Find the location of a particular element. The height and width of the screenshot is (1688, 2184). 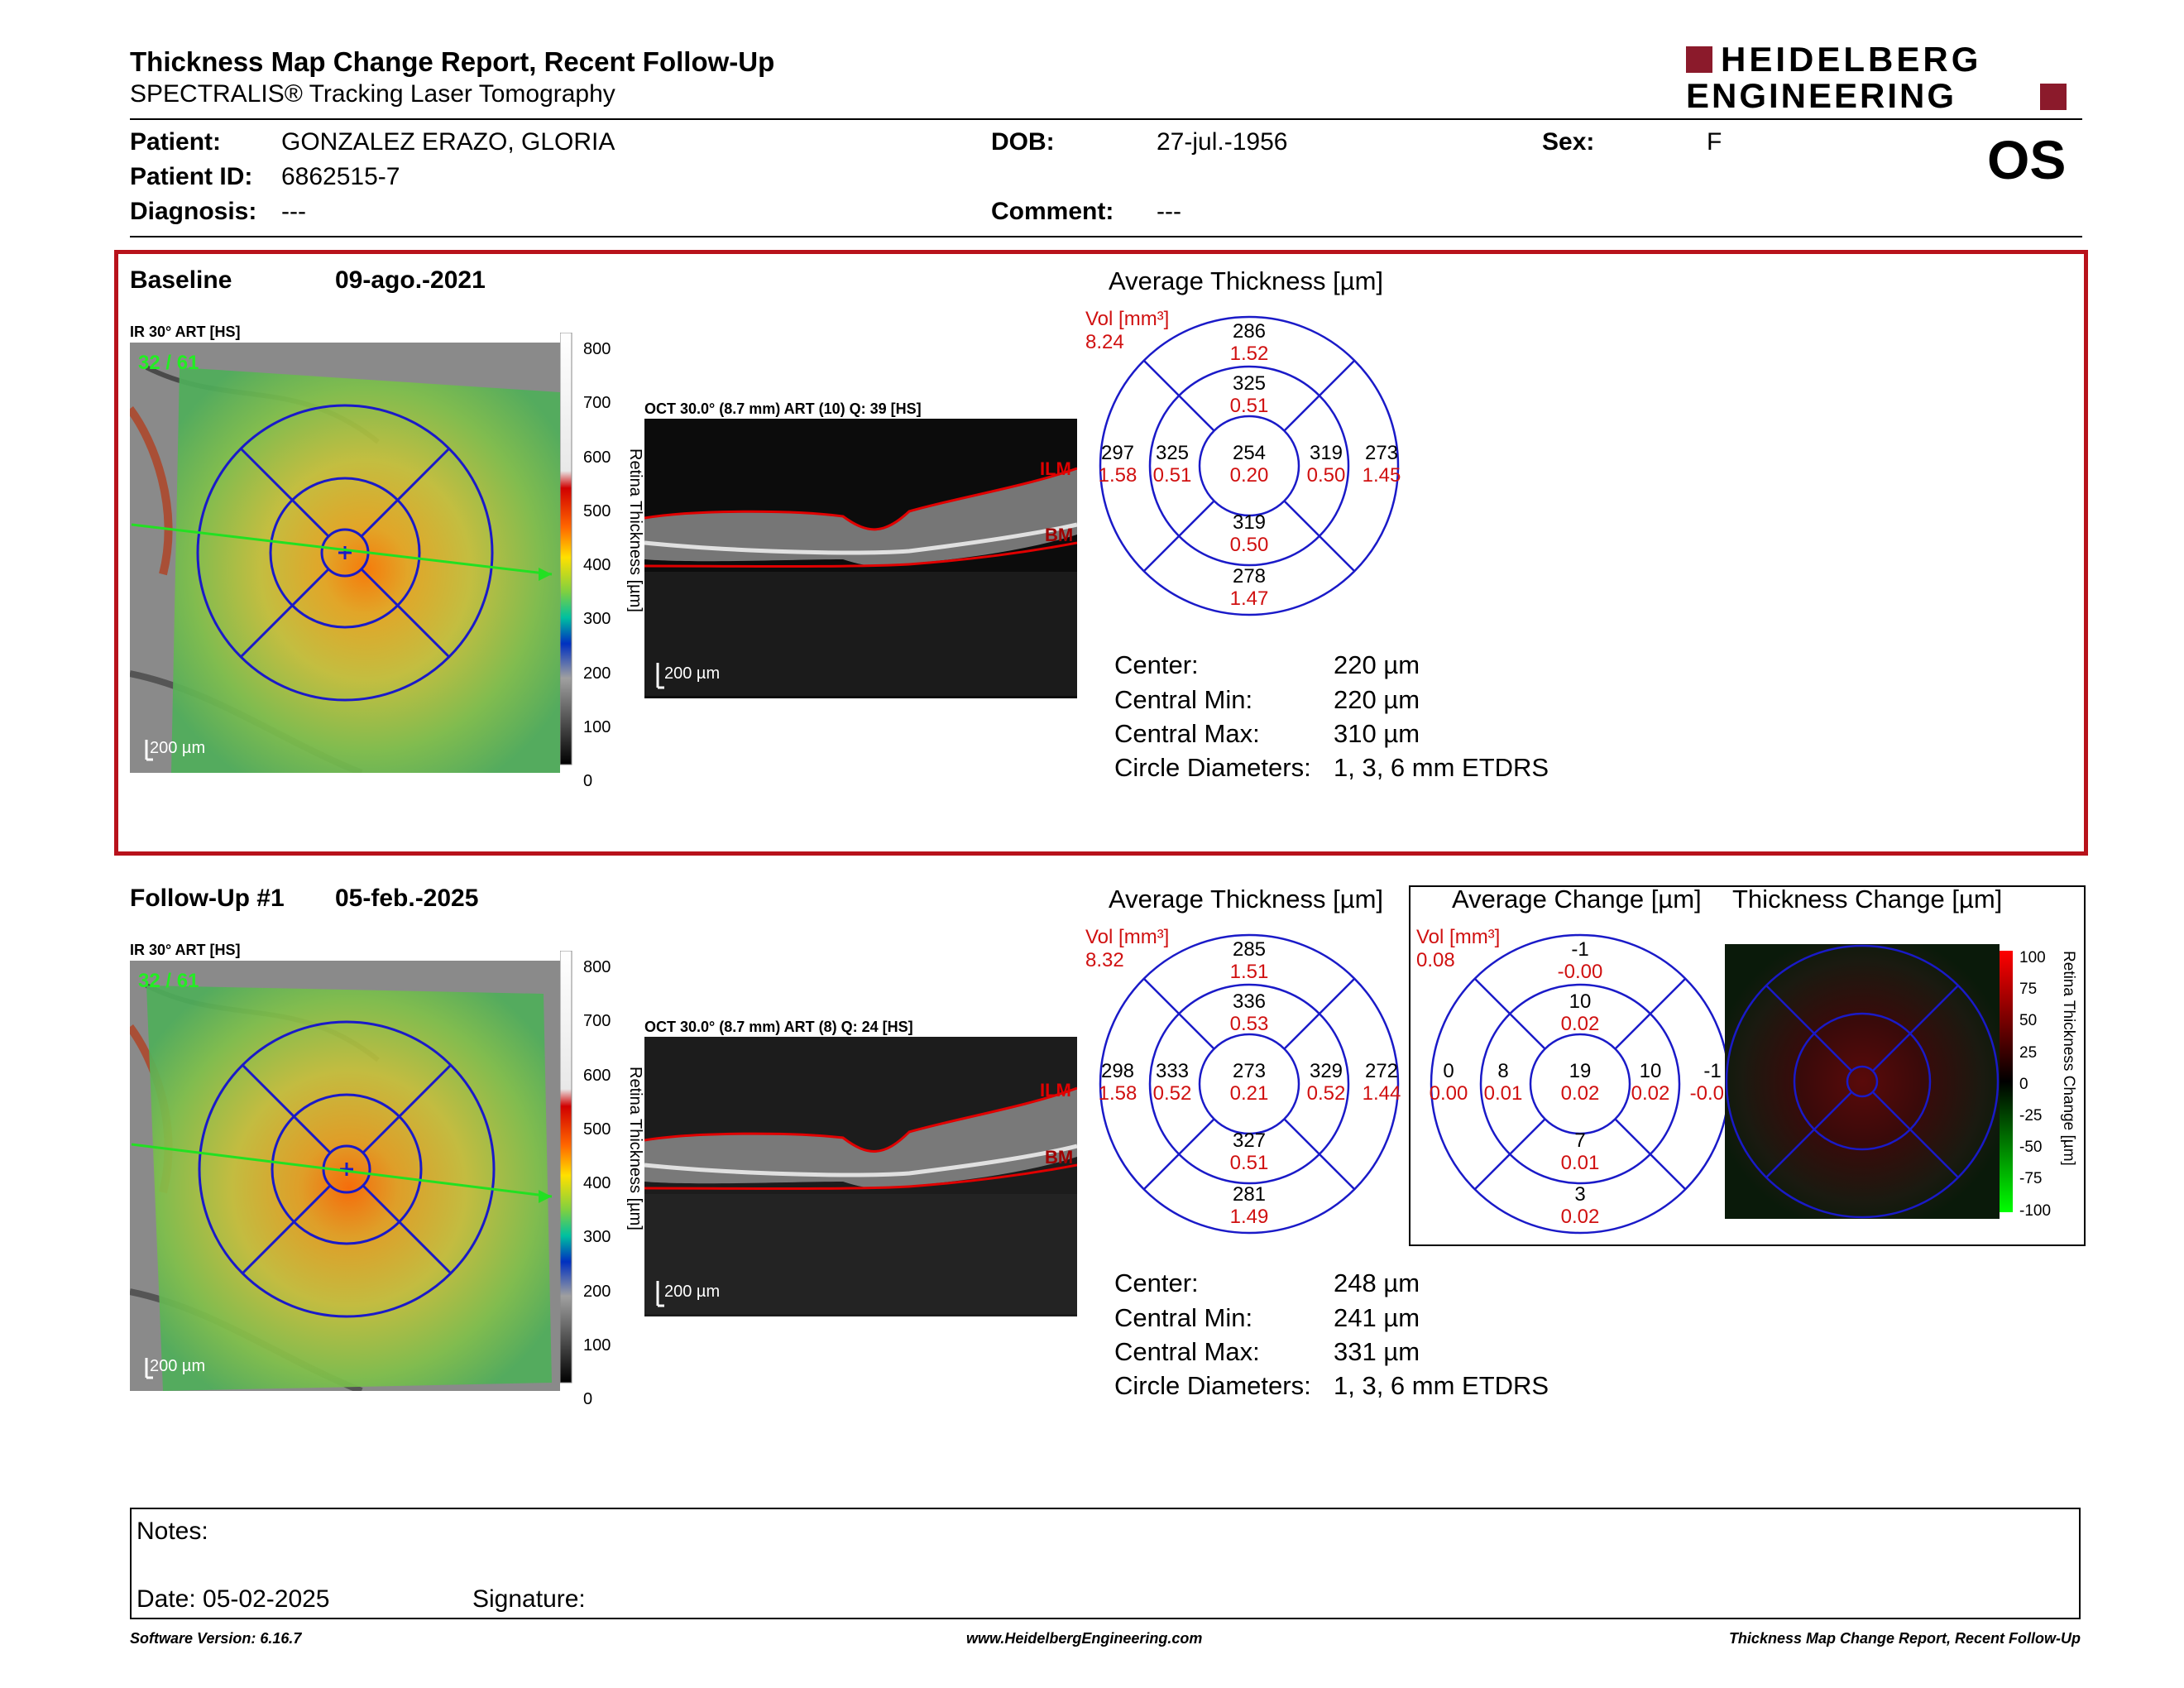

followup-inner-sup-volume: 0.53 is located at coordinates (1249, 1024).